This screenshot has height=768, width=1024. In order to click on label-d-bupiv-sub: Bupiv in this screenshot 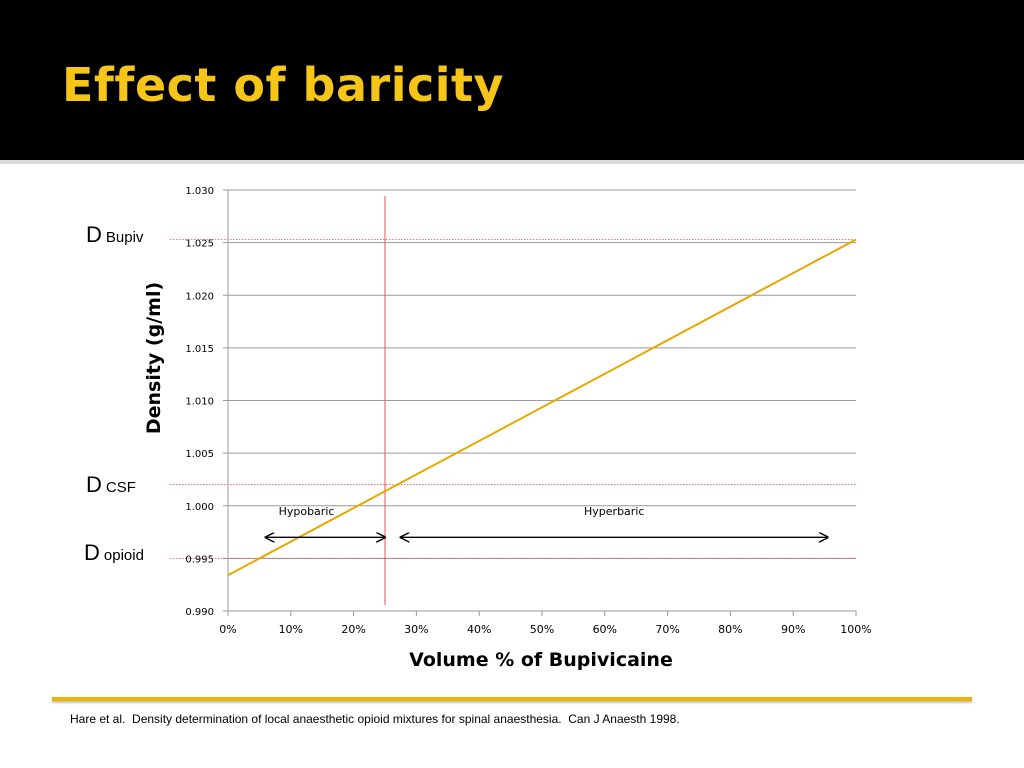, I will do `click(124, 237)`.